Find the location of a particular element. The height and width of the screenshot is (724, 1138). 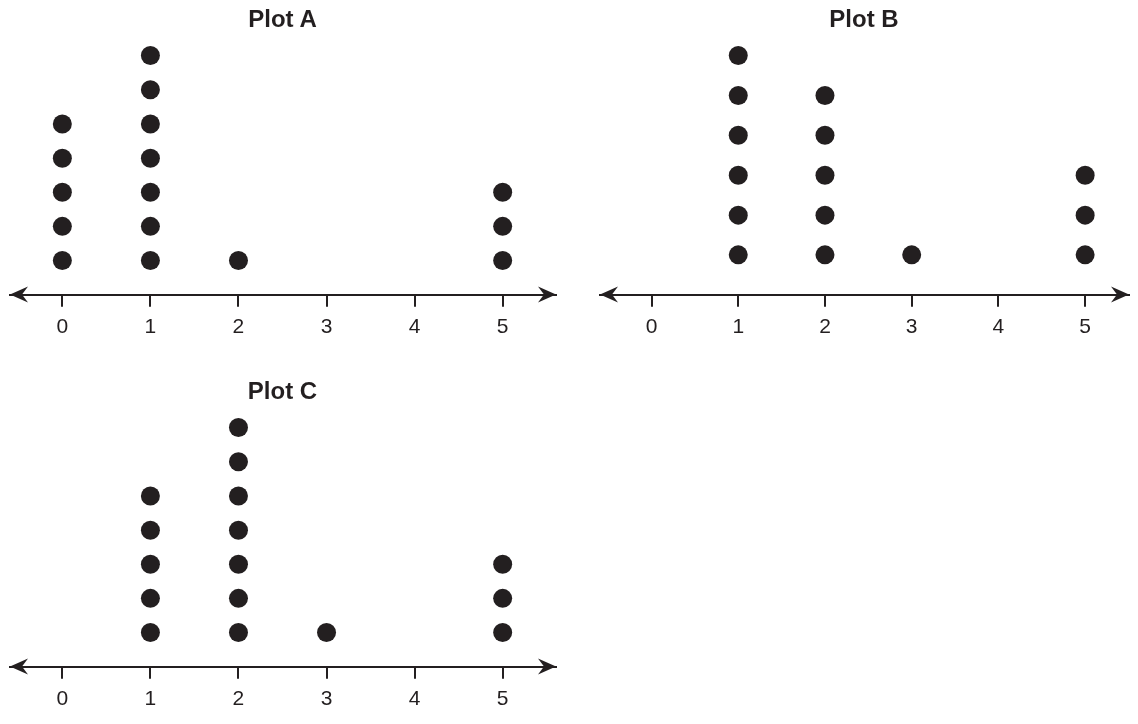

chart-title: Plot B is located at coordinates (864, 19).